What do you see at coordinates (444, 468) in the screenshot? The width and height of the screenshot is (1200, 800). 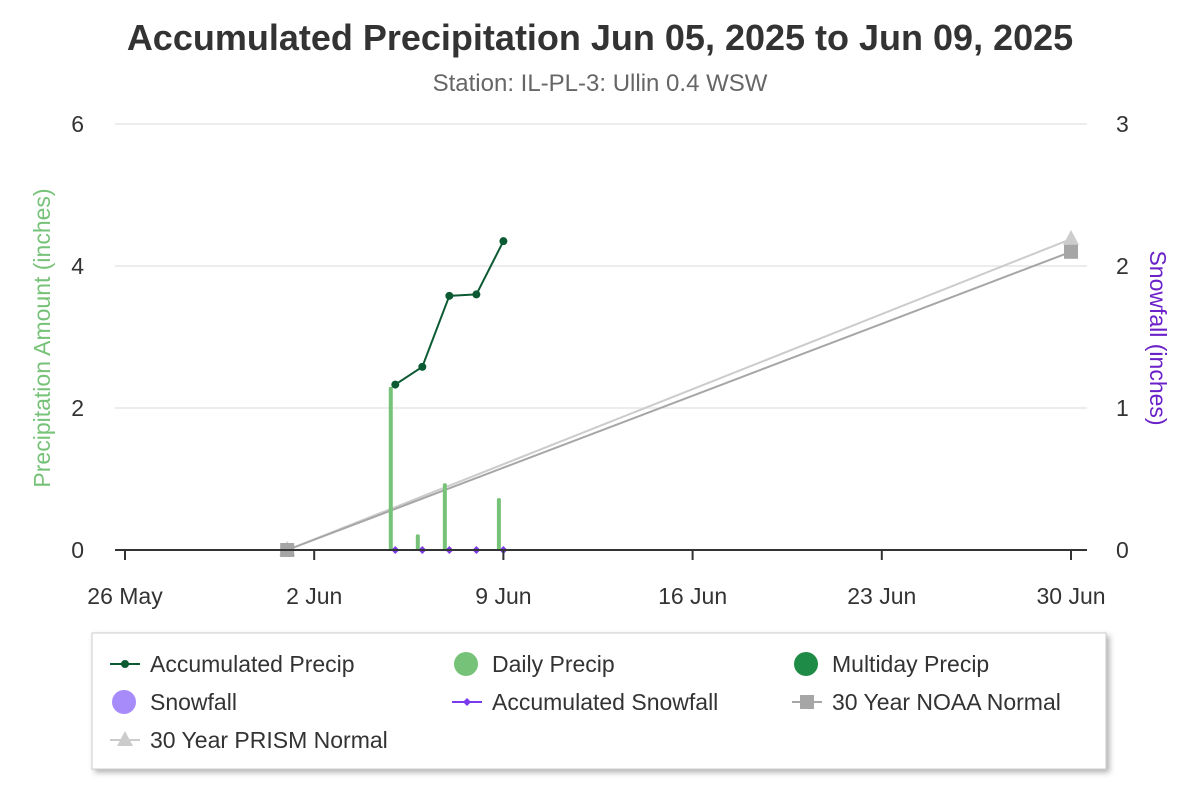 I see `series-daily-precip` at bounding box center [444, 468].